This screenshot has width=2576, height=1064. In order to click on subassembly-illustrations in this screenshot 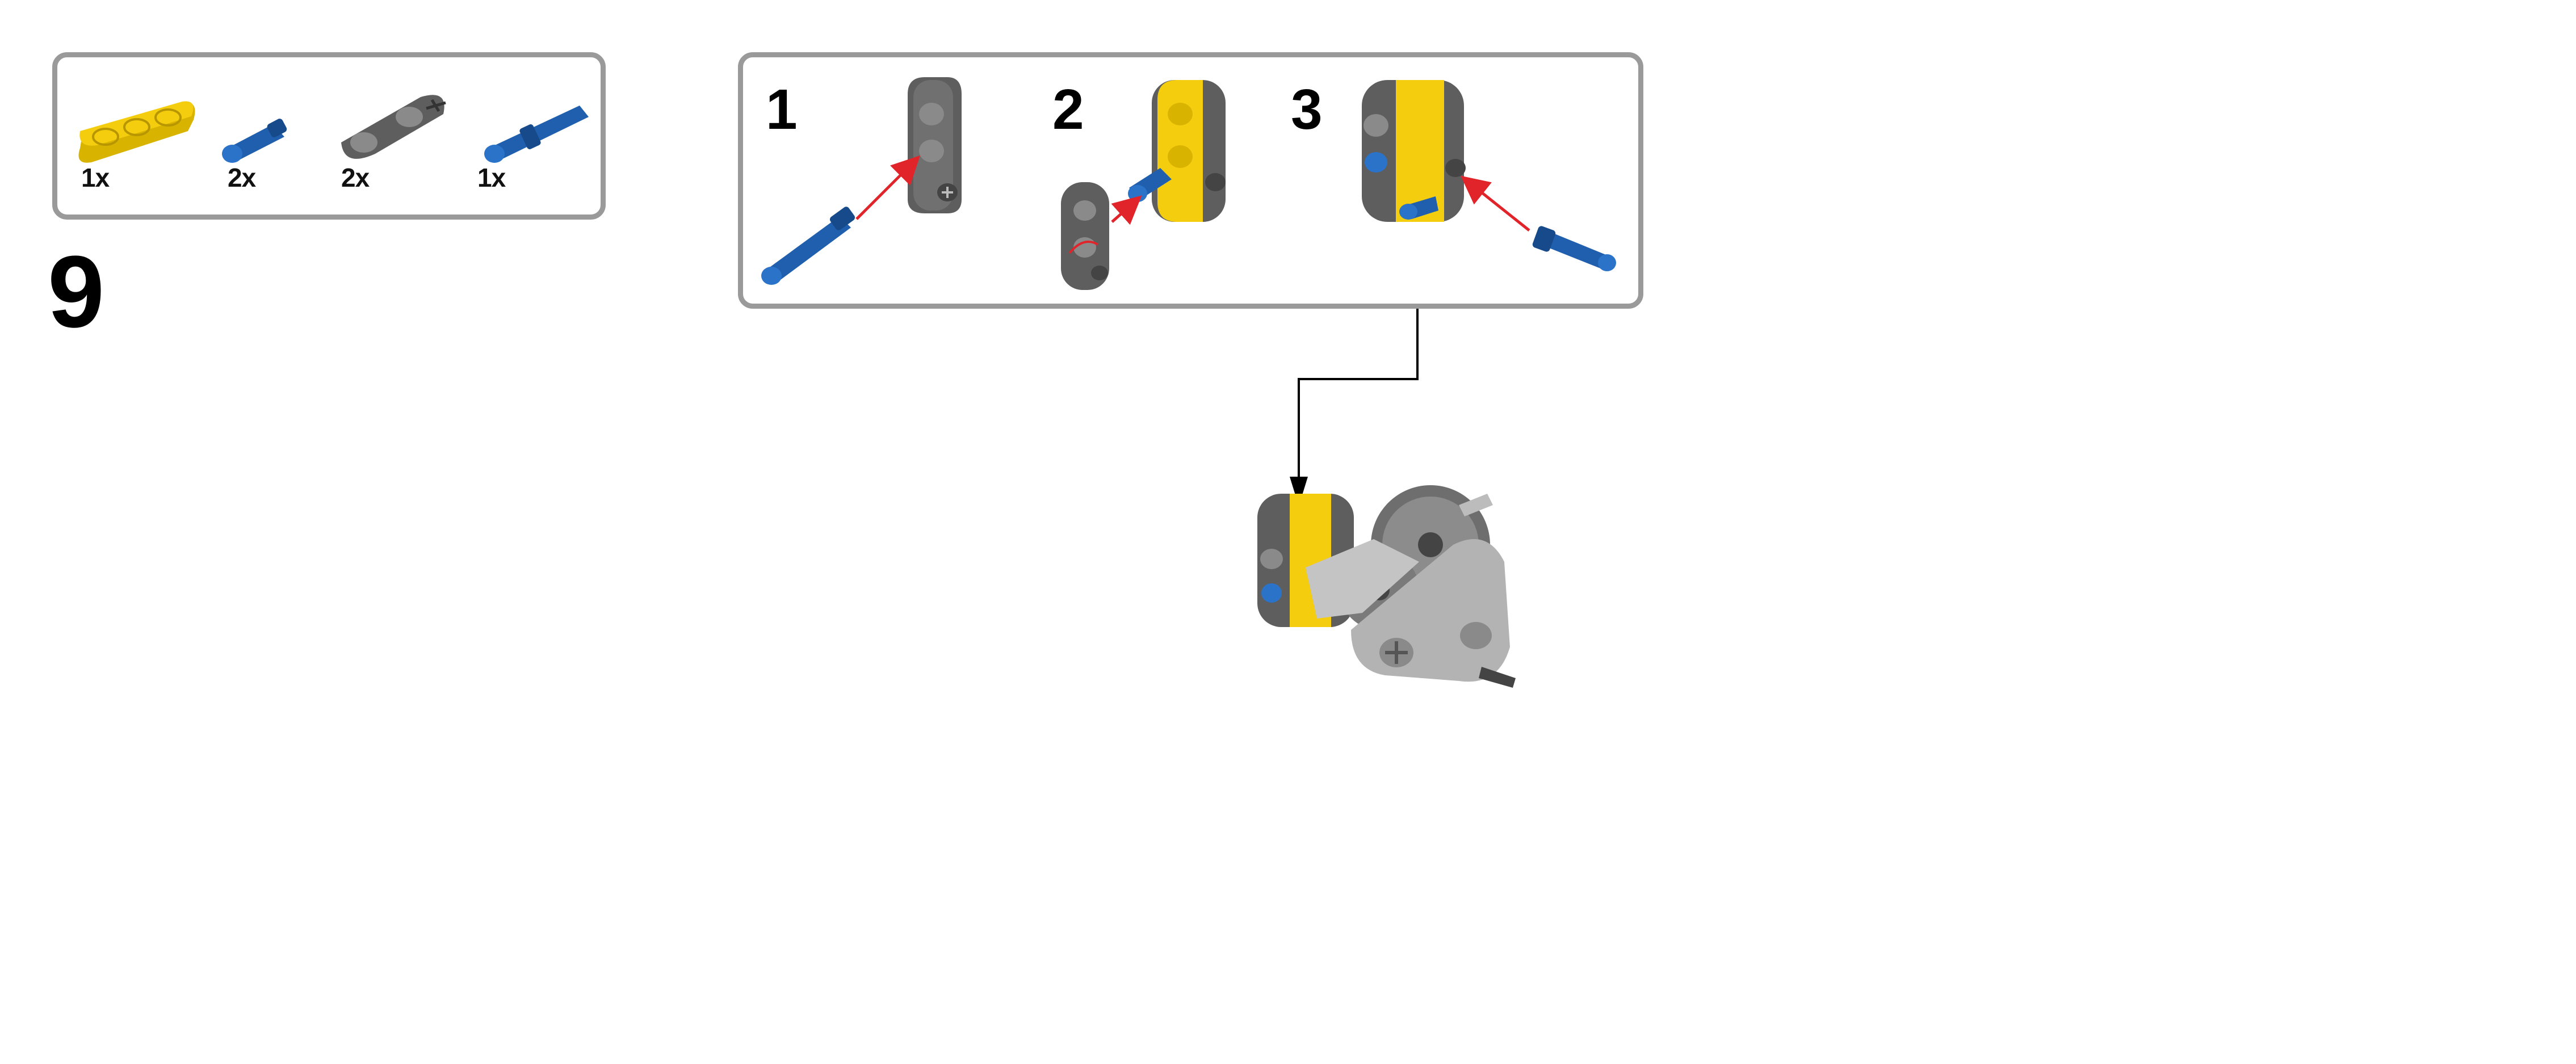, I will do `click(1188, 183)`.